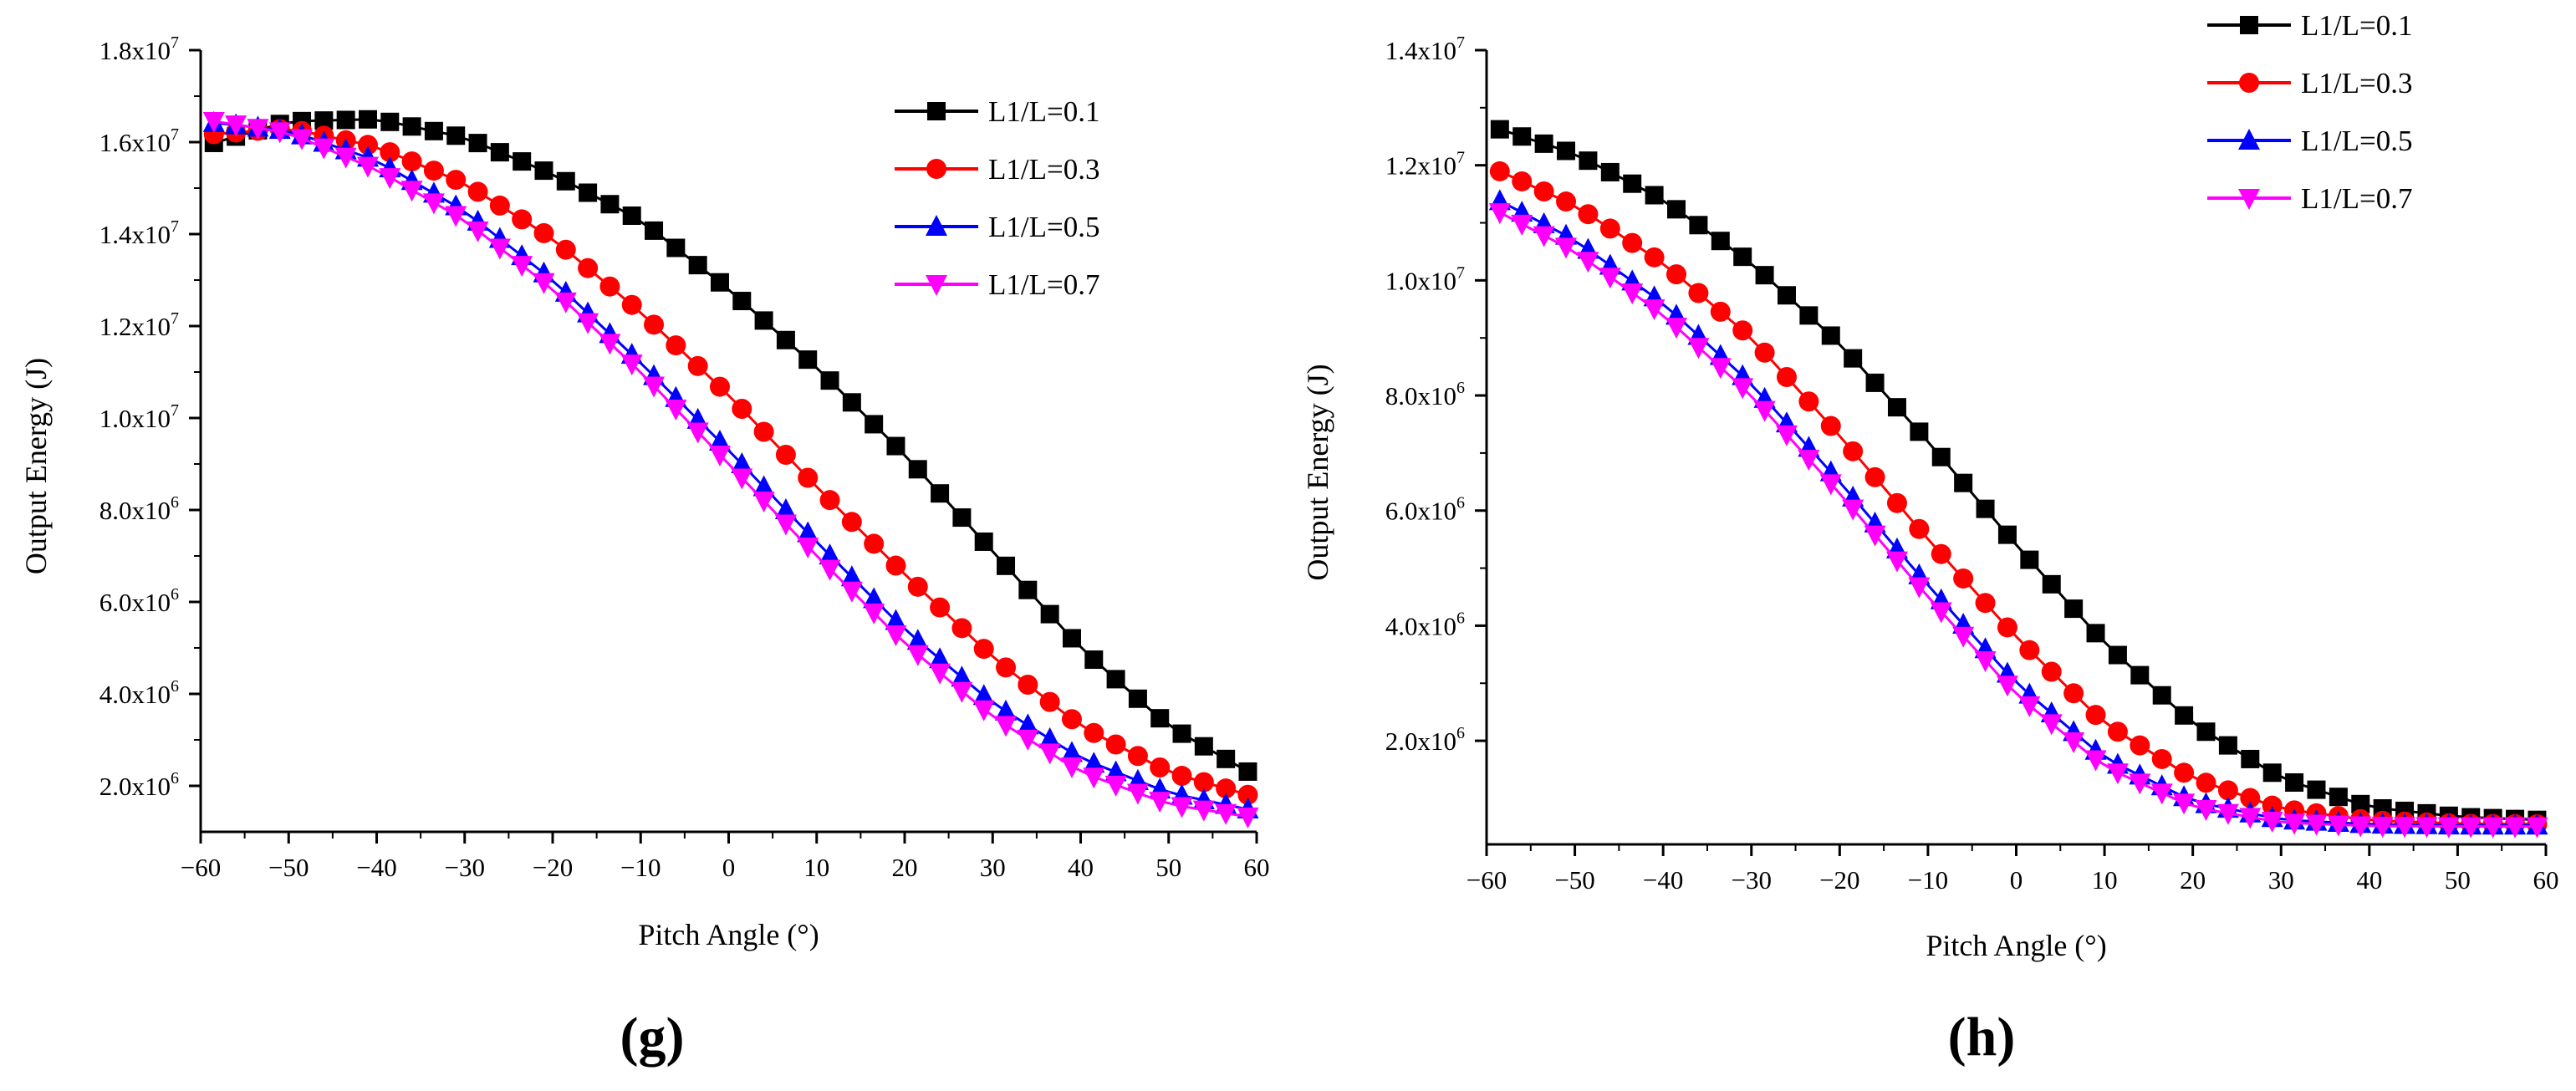  I want to click on x-tick-label: 20, so click(905, 868).